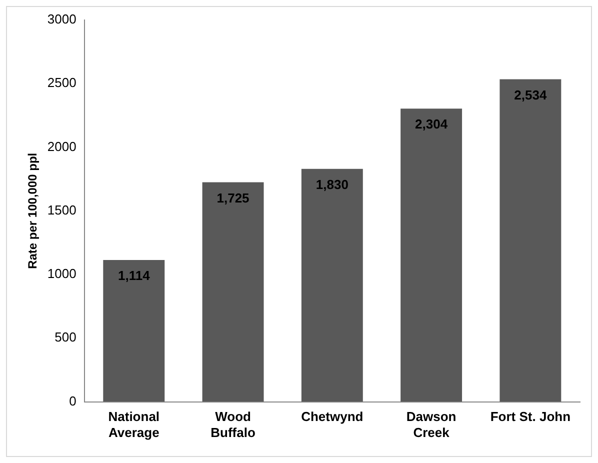  I want to click on y-tick-label: 500, so click(65, 337).